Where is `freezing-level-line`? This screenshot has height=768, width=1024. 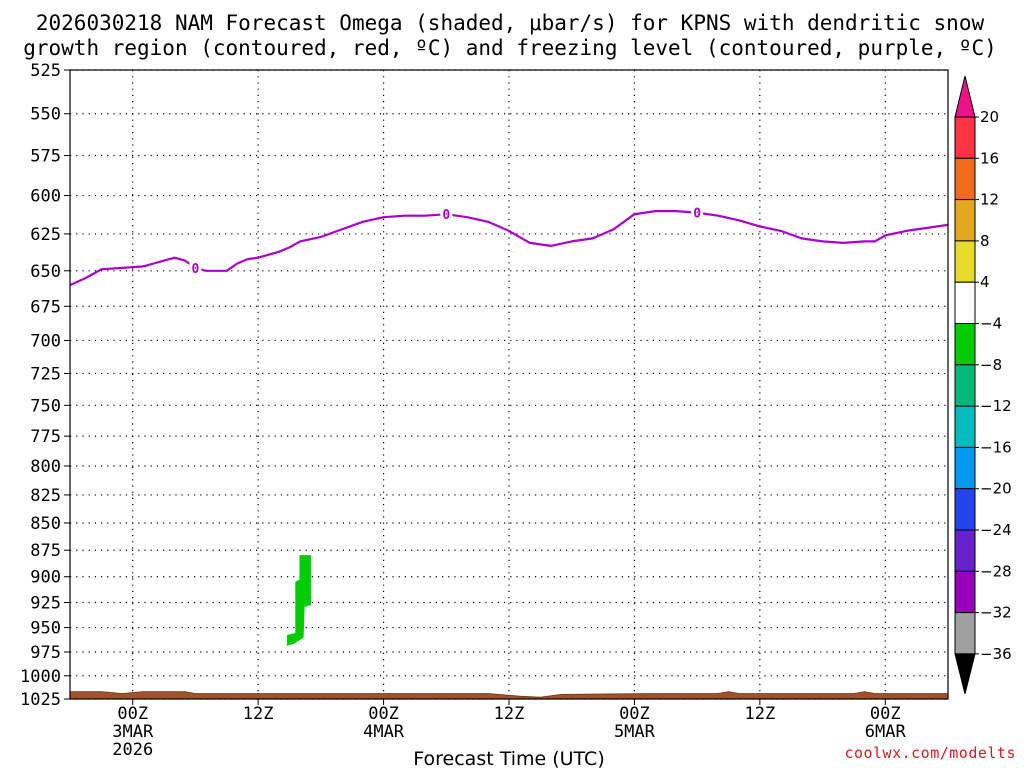
freezing-level-line is located at coordinates (509, 248).